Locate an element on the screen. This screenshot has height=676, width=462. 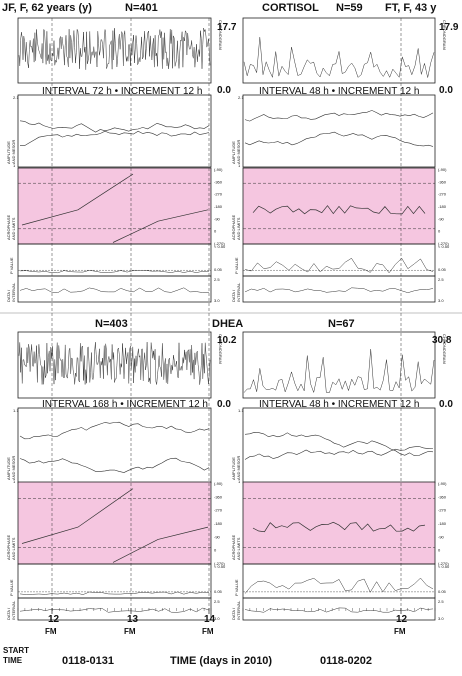
cortisol-title: CORTISOL is located at coordinates (290, 8).